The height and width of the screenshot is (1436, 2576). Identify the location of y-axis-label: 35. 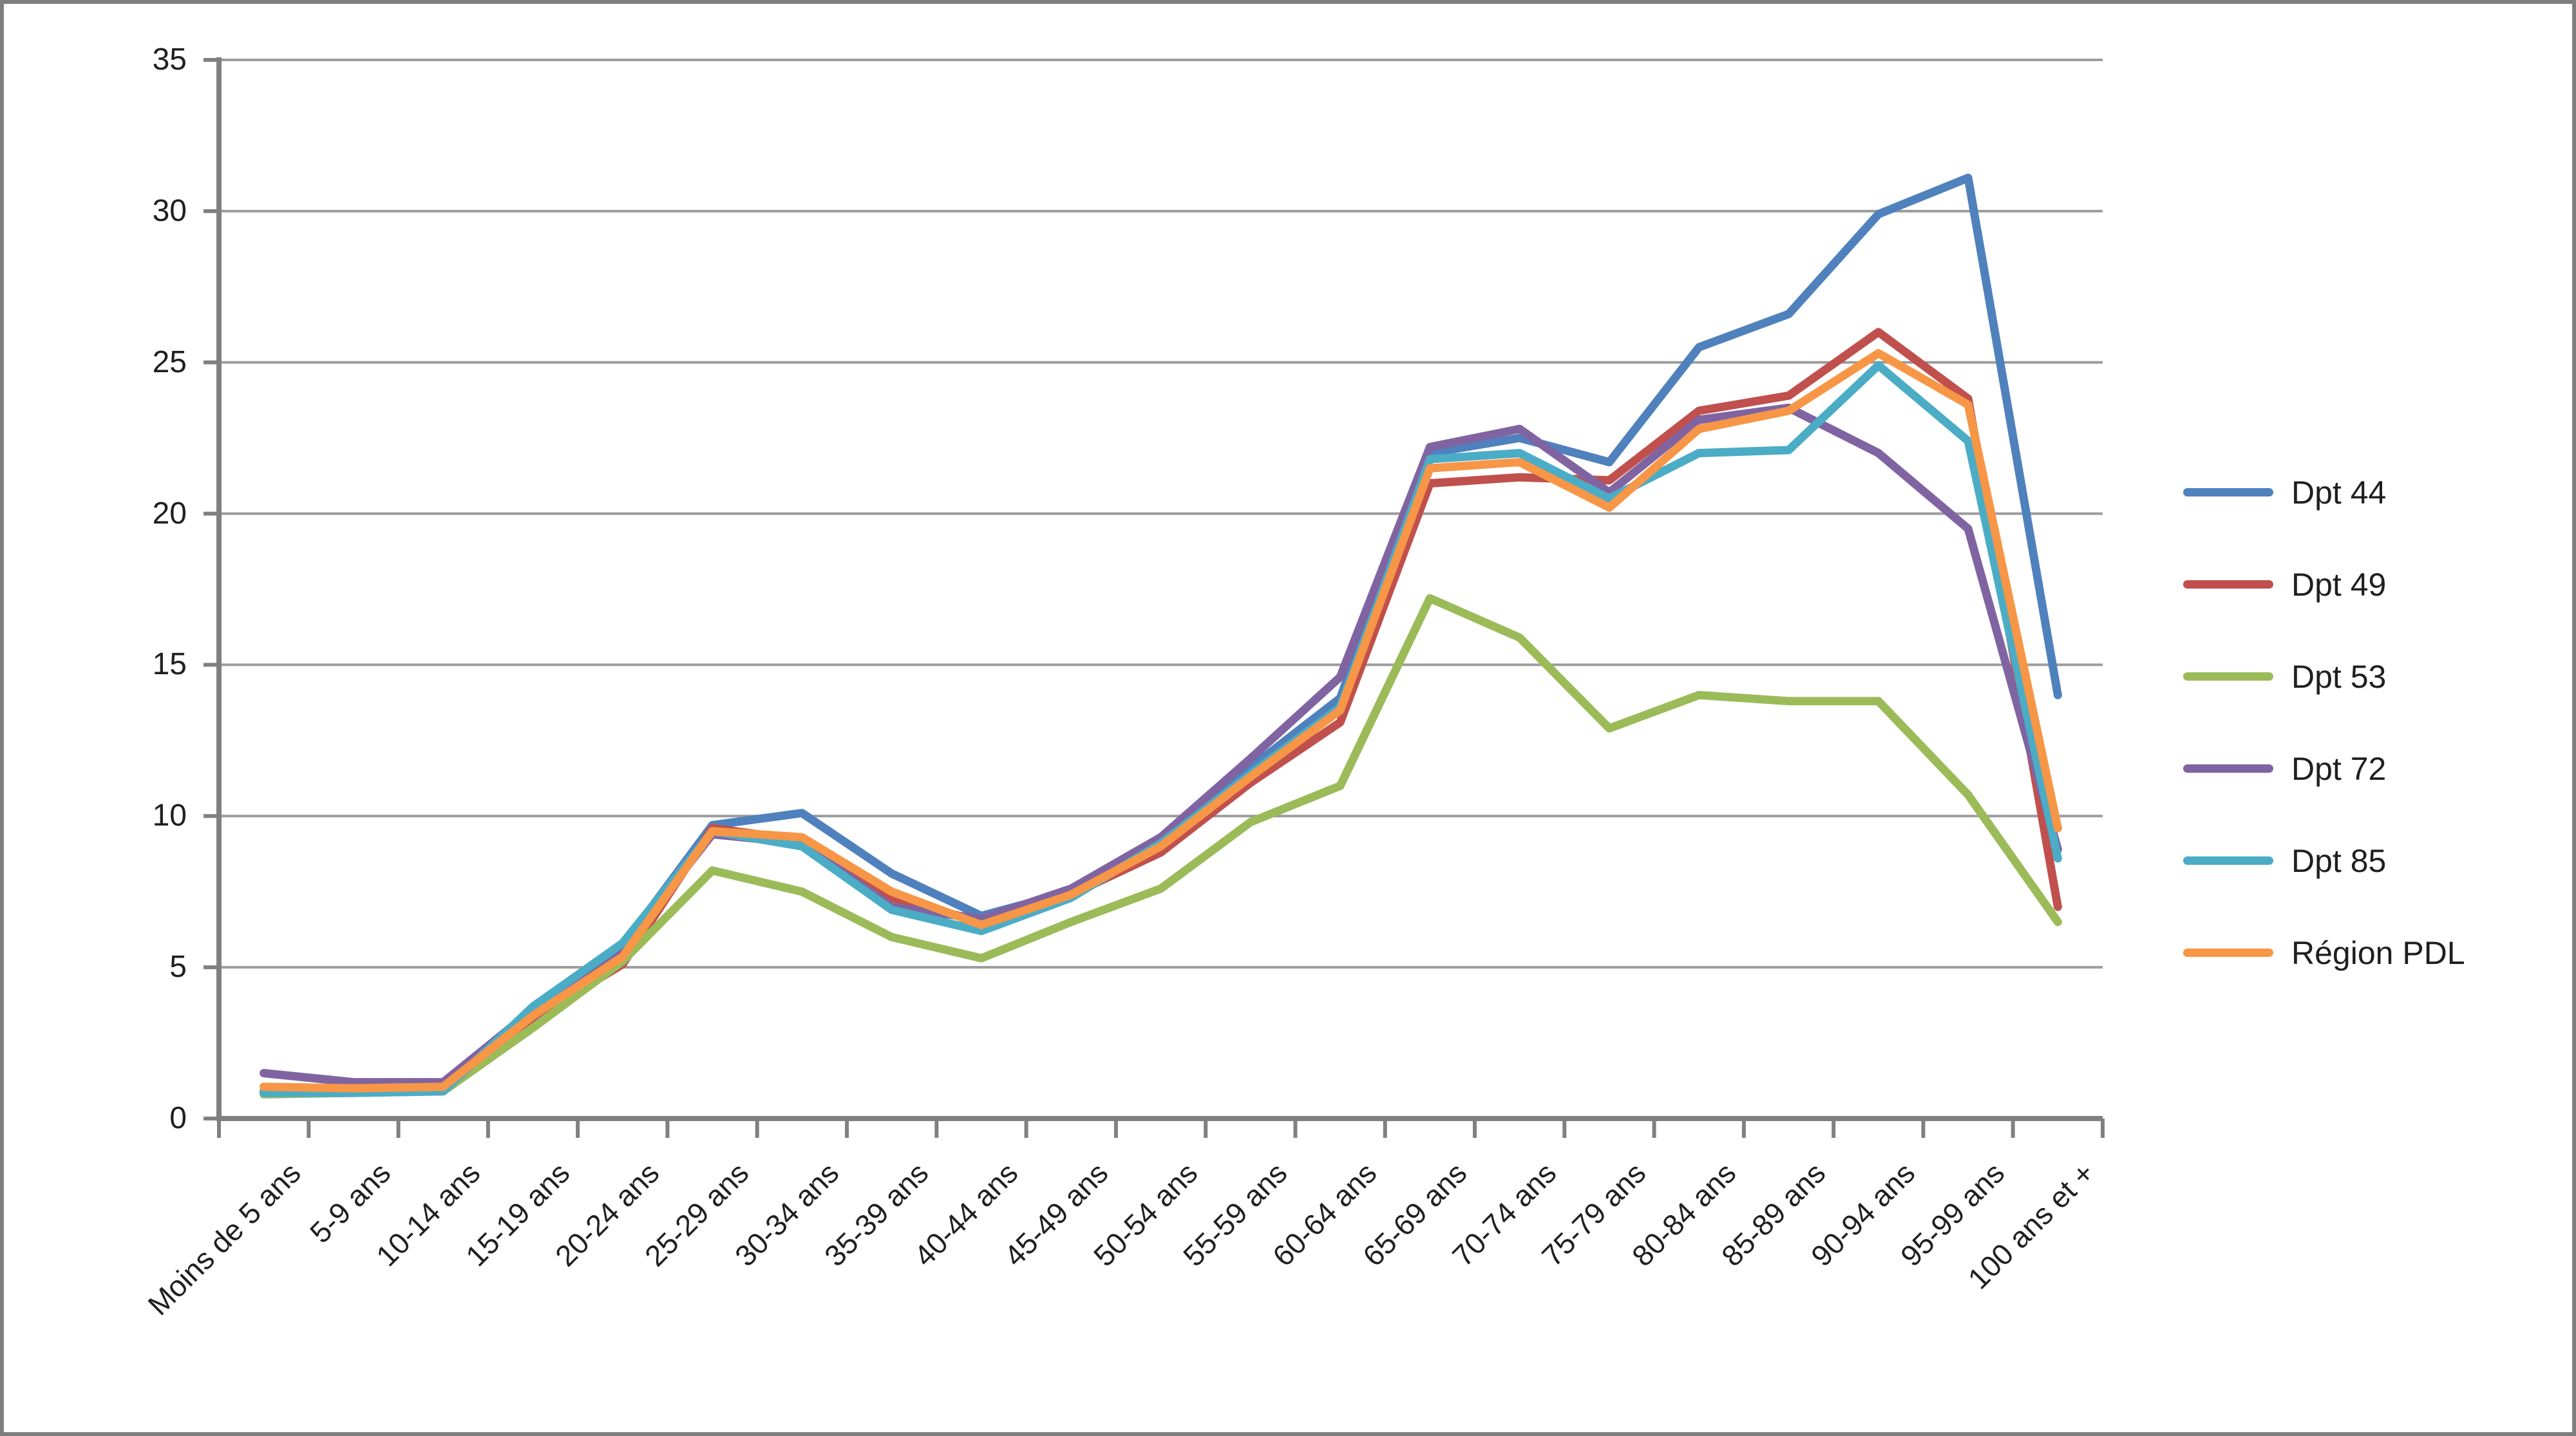
(169, 60).